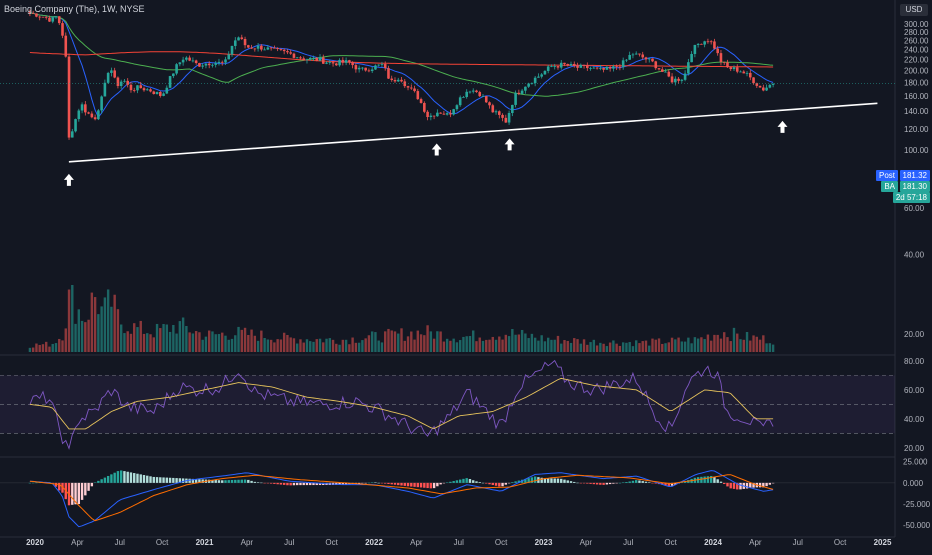 The image size is (932, 555). Describe the element at coordinates (914, 10) in the screenshot. I see `currency-label: USD` at that location.